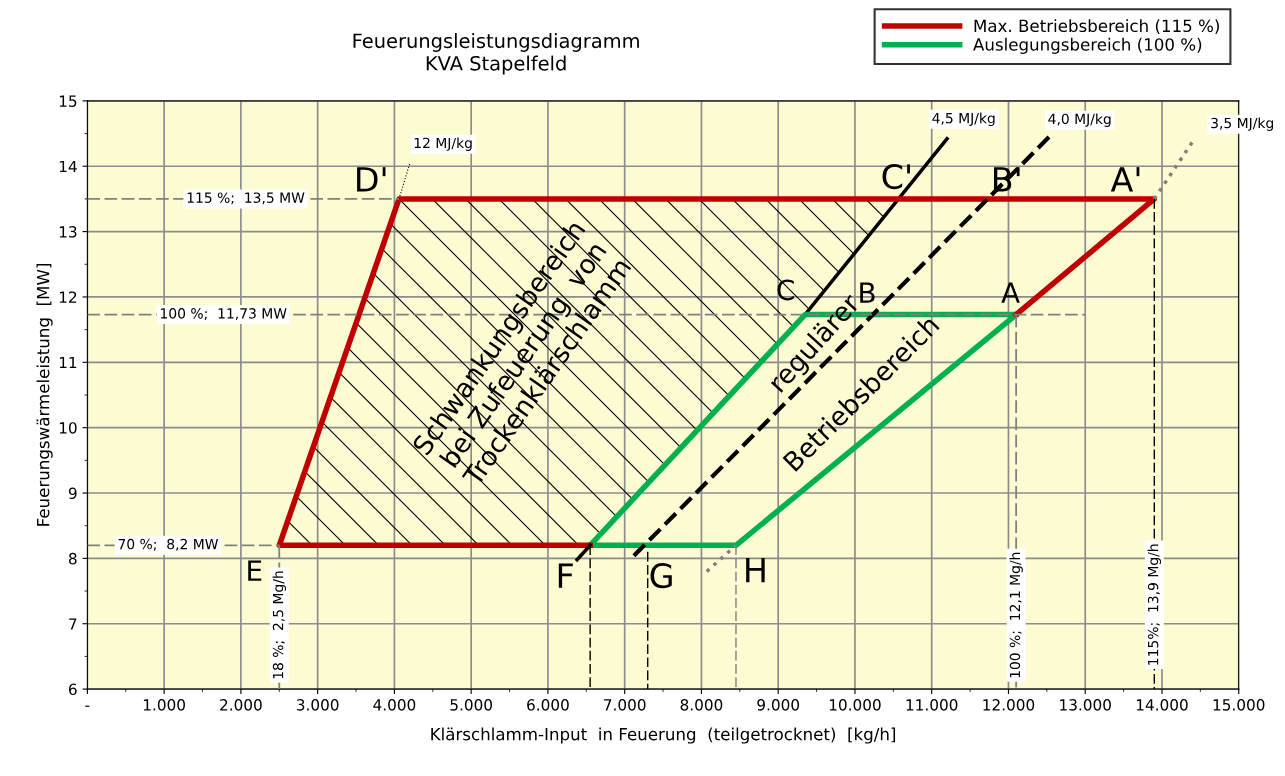 The width and height of the screenshot is (1285, 776). I want to click on x-tick-label: 15.000, so click(1239, 705).